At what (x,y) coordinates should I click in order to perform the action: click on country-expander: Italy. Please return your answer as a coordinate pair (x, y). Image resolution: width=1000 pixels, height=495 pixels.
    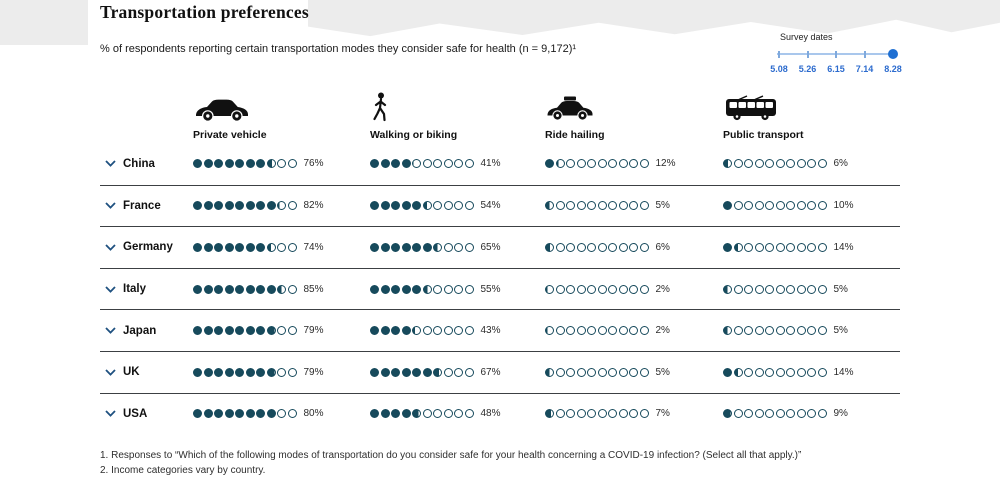
    Looking at the image, I should click on (146, 289).